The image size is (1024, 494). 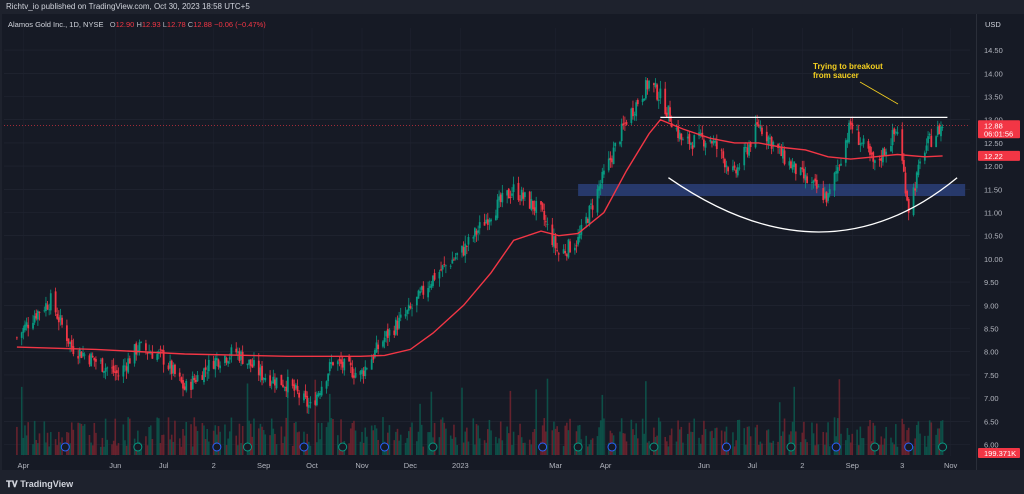 I want to click on close-value: 12.88, so click(x=202, y=24).